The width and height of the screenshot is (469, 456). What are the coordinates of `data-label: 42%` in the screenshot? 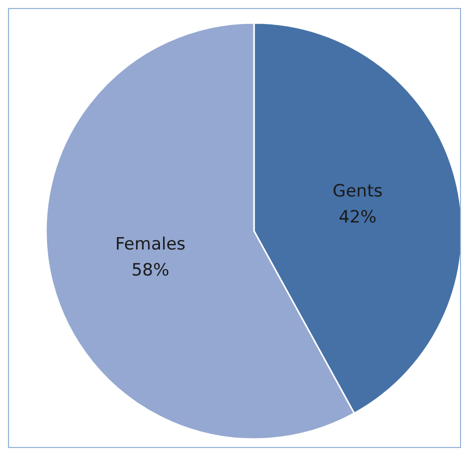 It's located at (357, 217).